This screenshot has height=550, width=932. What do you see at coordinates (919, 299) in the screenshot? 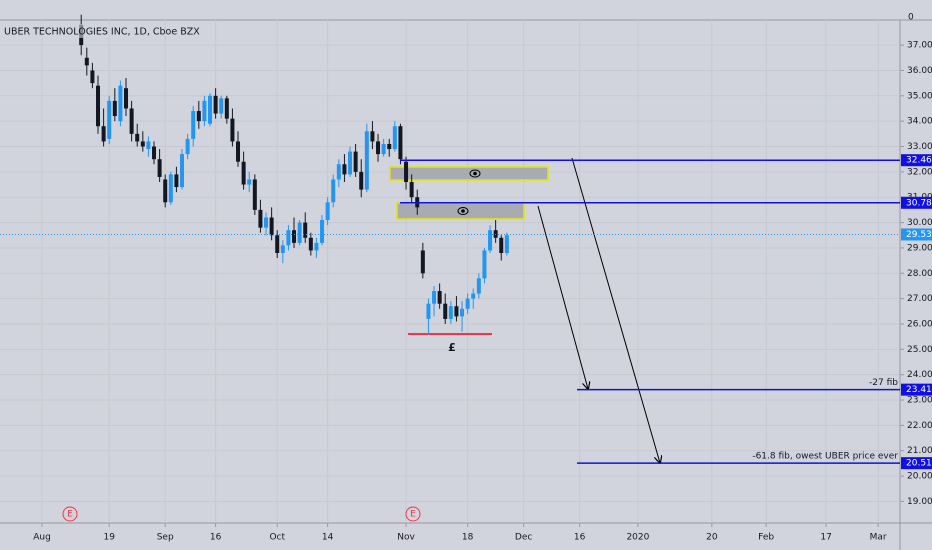
I see `y-tick-label: 27.00` at bounding box center [919, 299].